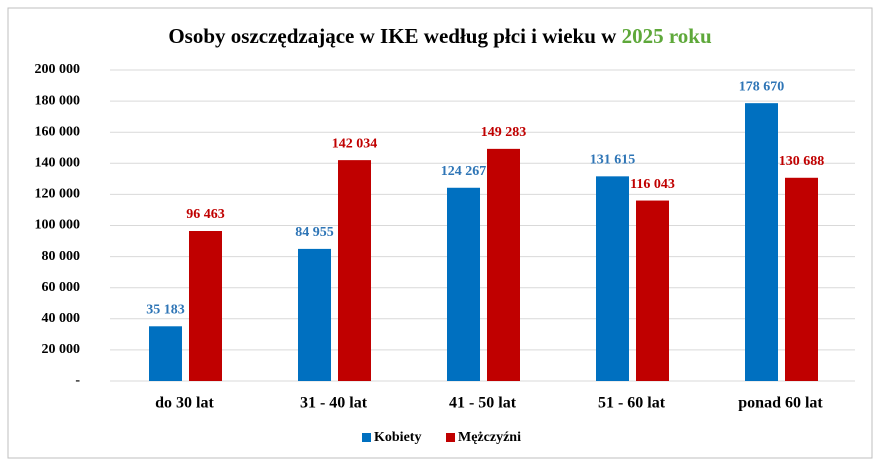 The width and height of the screenshot is (880, 466). What do you see at coordinates (58, 194) in the screenshot?
I see `y-tick-label: 120 000` at bounding box center [58, 194].